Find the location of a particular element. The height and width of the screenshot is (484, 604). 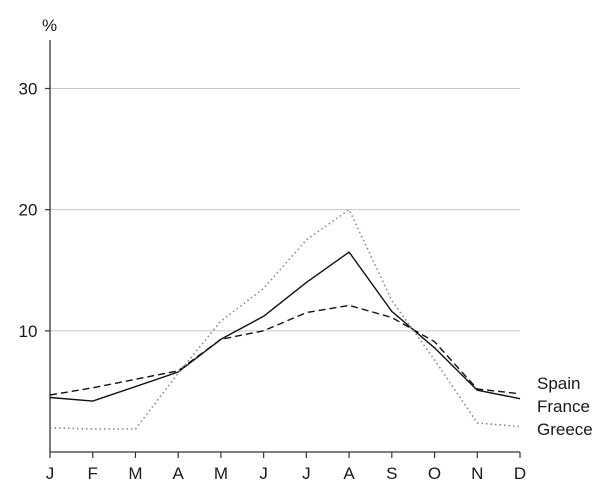

legend-label-france: France is located at coordinates (563, 406).